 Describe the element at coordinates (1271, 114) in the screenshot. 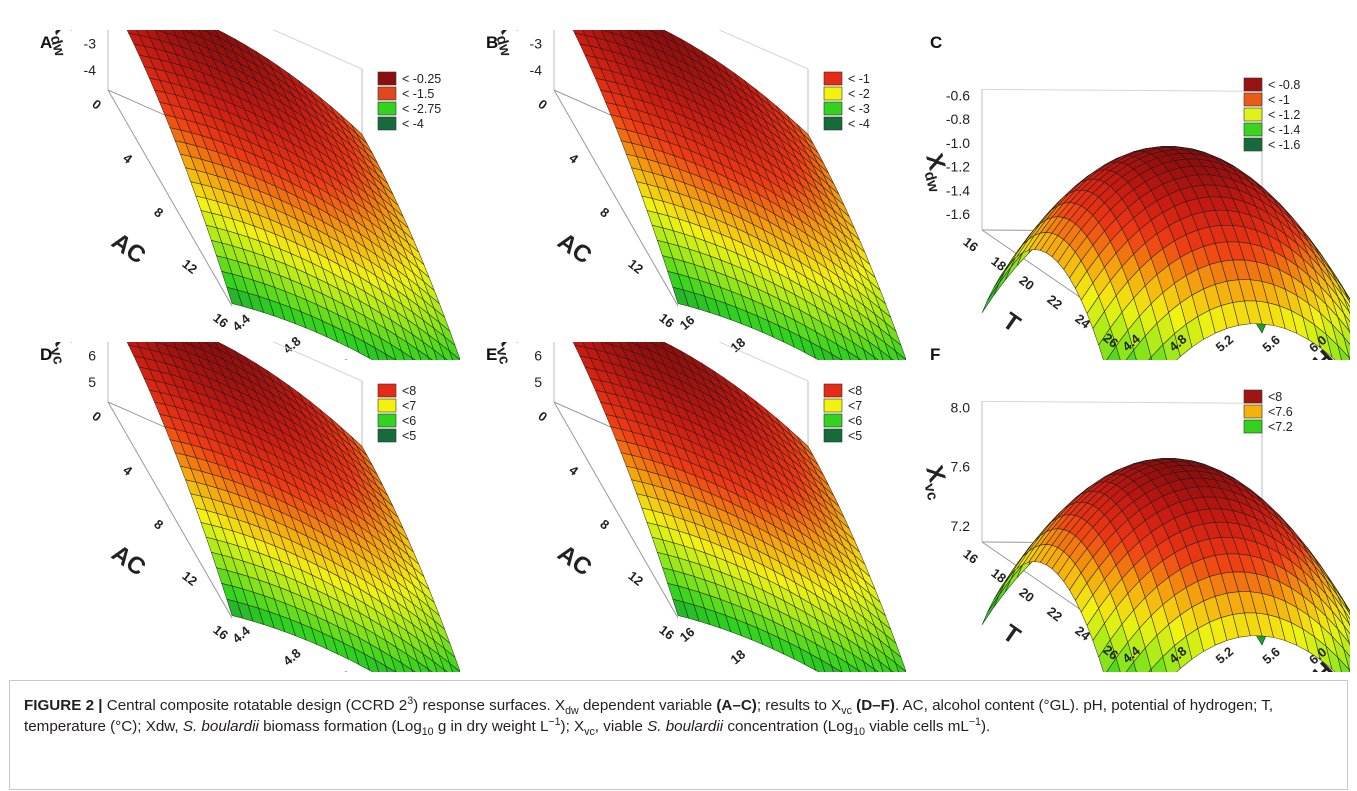

I see `legend: < -0.8< -1< -1.2< -1.4< -1.6` at that location.